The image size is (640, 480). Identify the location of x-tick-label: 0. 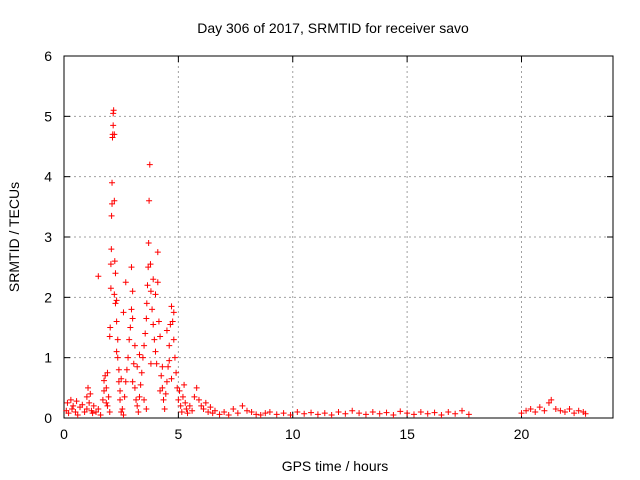
(64, 434).